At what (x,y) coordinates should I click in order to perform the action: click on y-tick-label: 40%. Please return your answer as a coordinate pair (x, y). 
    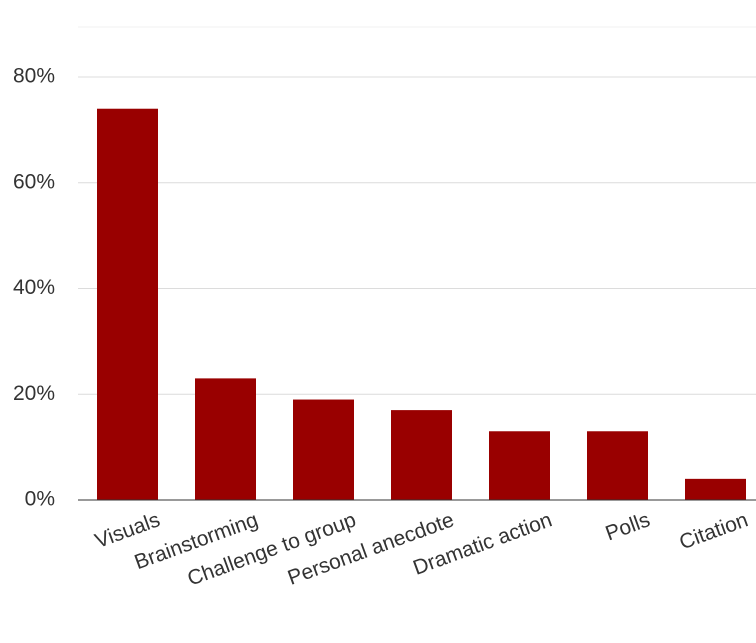
    Looking at the image, I should click on (34, 287).